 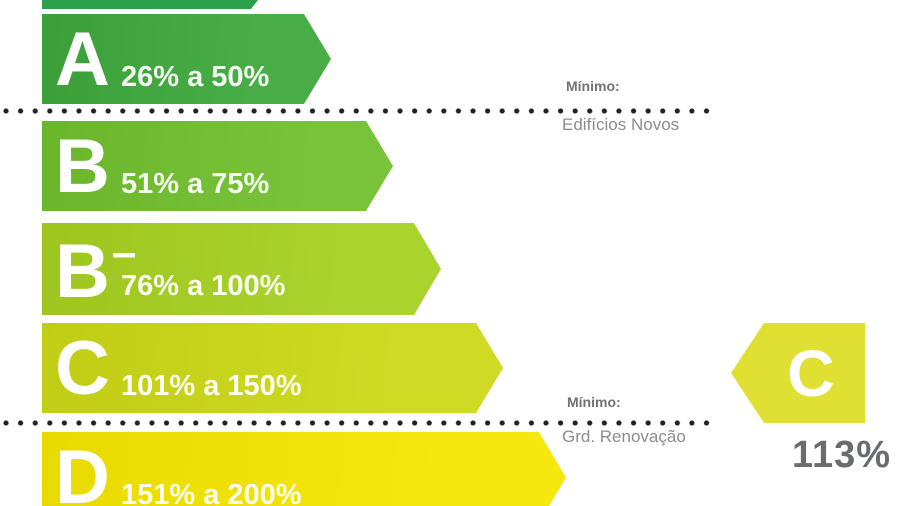 What do you see at coordinates (82, 166) in the screenshot?
I see `rating-letter-b: B` at bounding box center [82, 166].